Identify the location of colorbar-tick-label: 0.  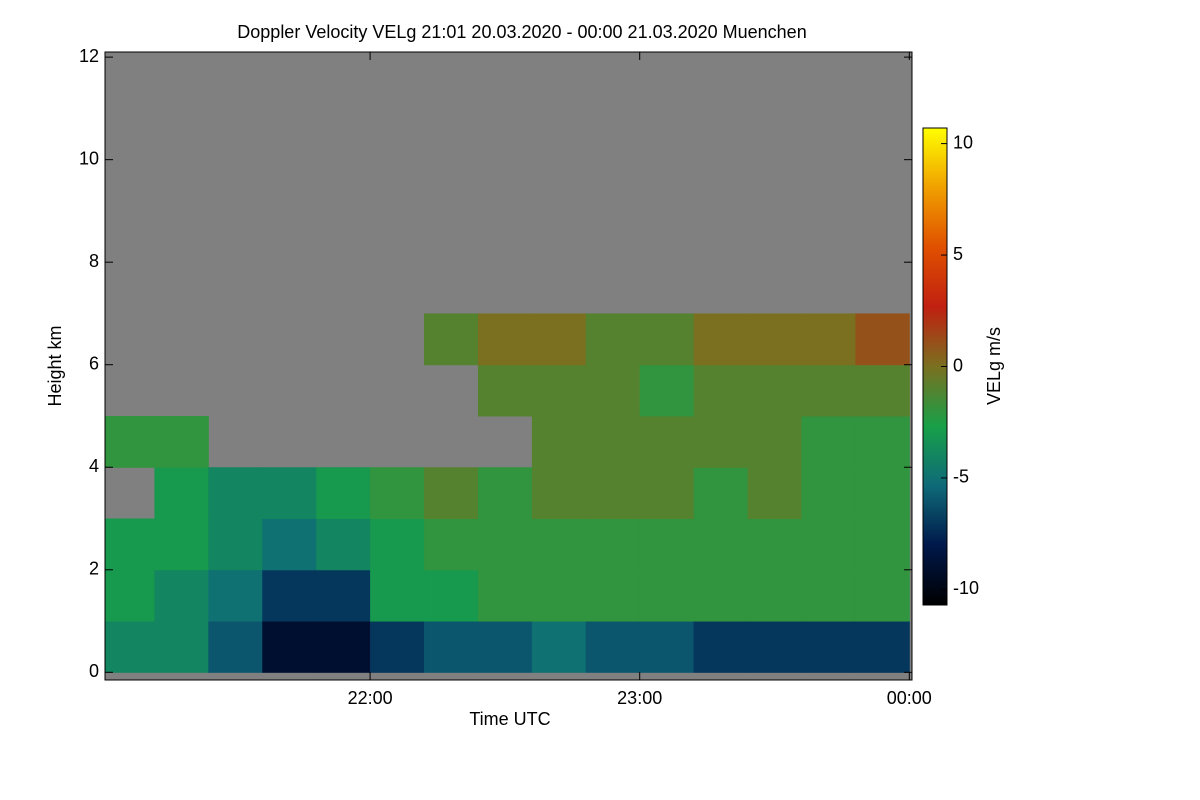
(958, 365).